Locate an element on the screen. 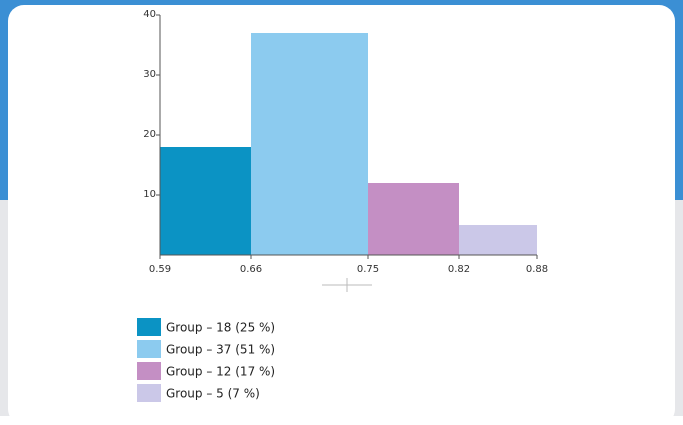  x-tick-label: 0.88 is located at coordinates (537, 269).